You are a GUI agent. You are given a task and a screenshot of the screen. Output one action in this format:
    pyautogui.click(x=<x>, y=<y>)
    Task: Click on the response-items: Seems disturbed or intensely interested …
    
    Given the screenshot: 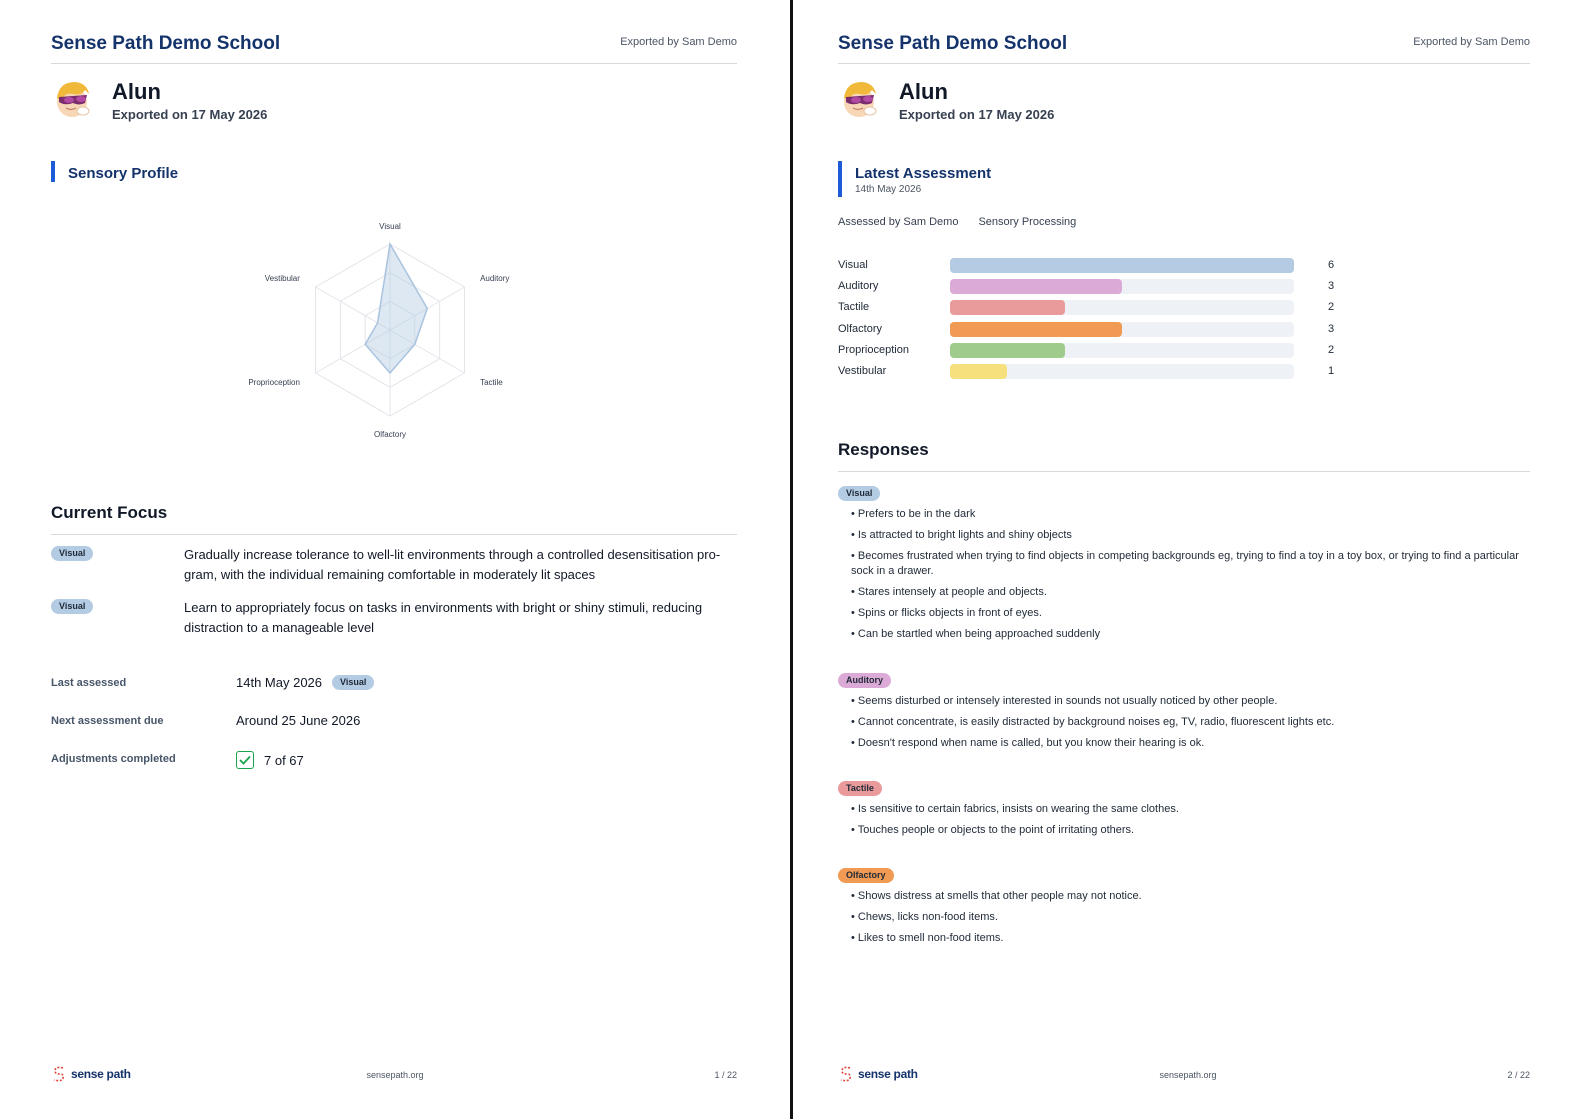 What is the action you would take?
    pyautogui.click(x=1184, y=722)
    